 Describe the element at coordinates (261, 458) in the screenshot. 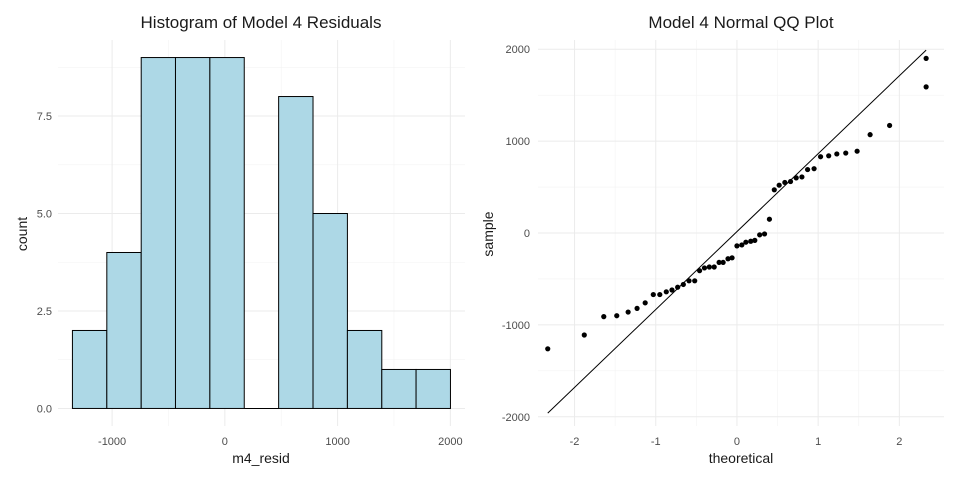

I see `histogram-x-axis-title: m4_resid` at that location.